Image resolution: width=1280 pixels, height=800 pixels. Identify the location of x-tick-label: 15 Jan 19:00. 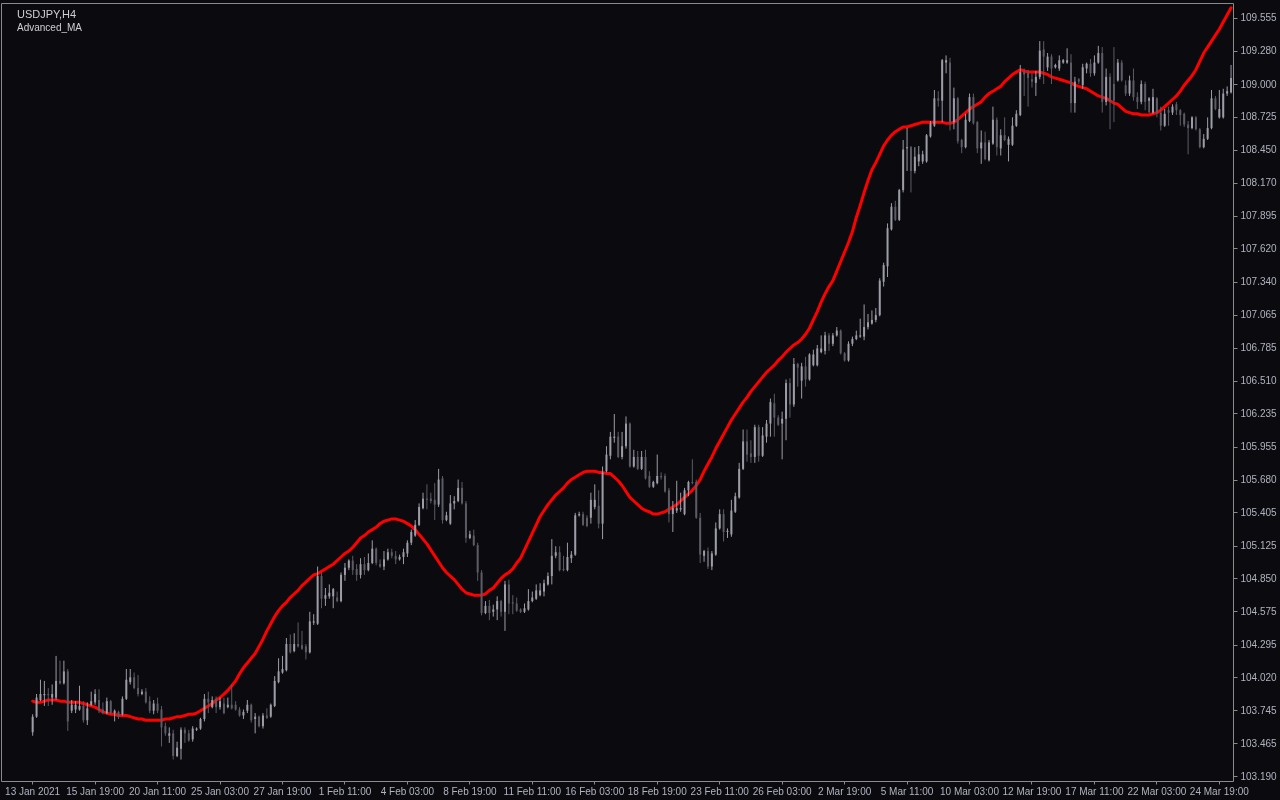
(95, 791).